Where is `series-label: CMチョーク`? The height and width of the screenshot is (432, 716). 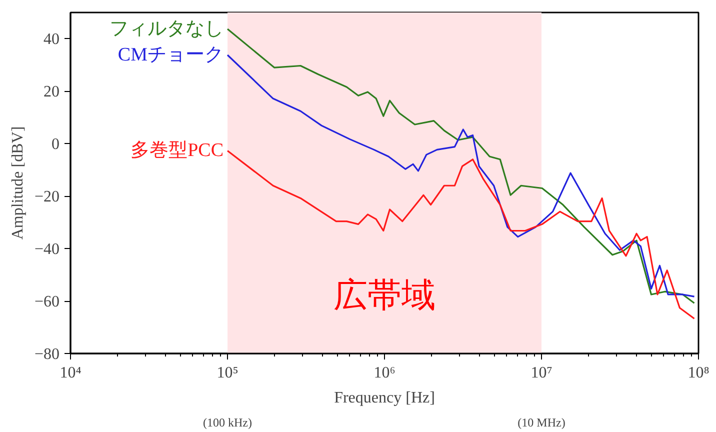
series-label: CMチョーク is located at coordinates (171, 55).